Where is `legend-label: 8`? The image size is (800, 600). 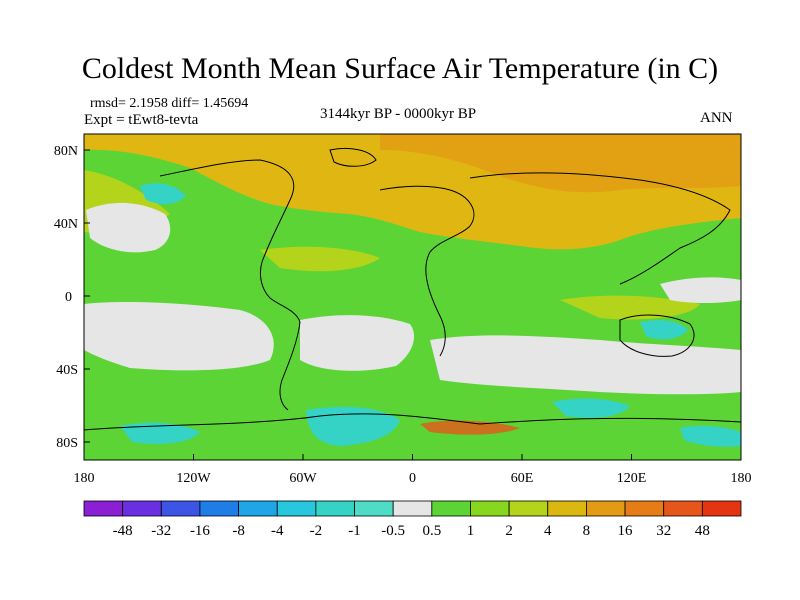 legend-label: 8 is located at coordinates (587, 531).